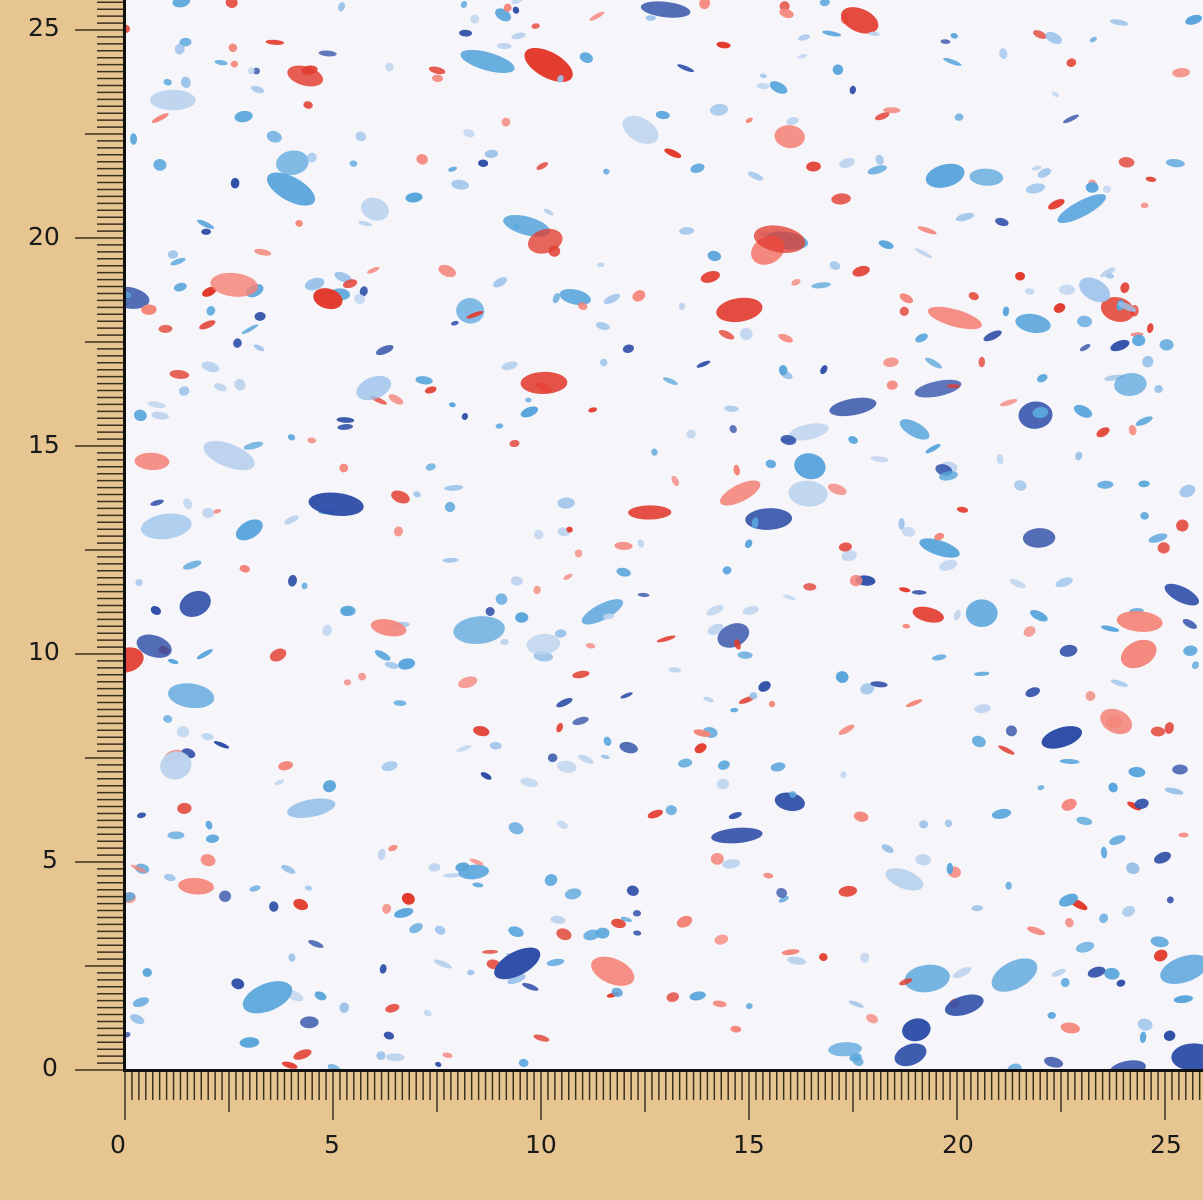  What do you see at coordinates (332, 1144) in the screenshot?
I see `ruler-bottom-label: 5` at bounding box center [332, 1144].